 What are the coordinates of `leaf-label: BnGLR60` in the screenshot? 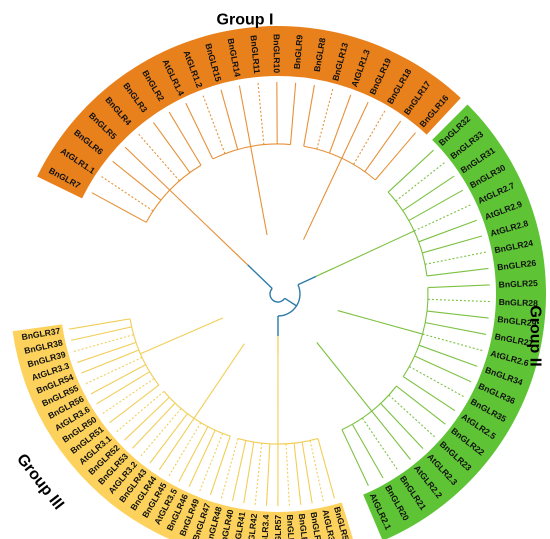 It's located at (304, 526).